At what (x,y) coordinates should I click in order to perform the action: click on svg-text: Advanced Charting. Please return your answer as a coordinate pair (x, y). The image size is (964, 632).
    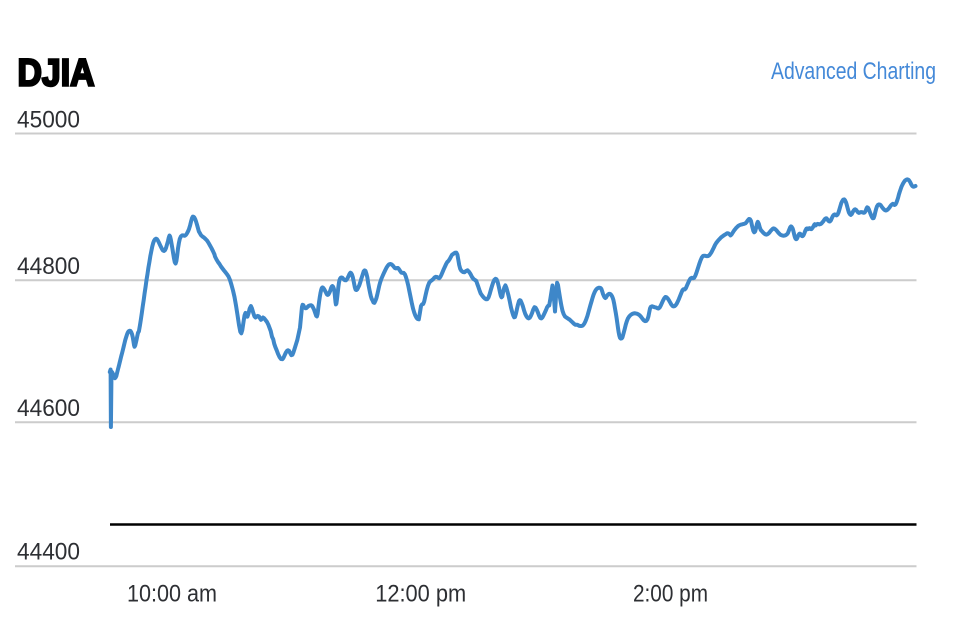
    Looking at the image, I should click on (853, 71).